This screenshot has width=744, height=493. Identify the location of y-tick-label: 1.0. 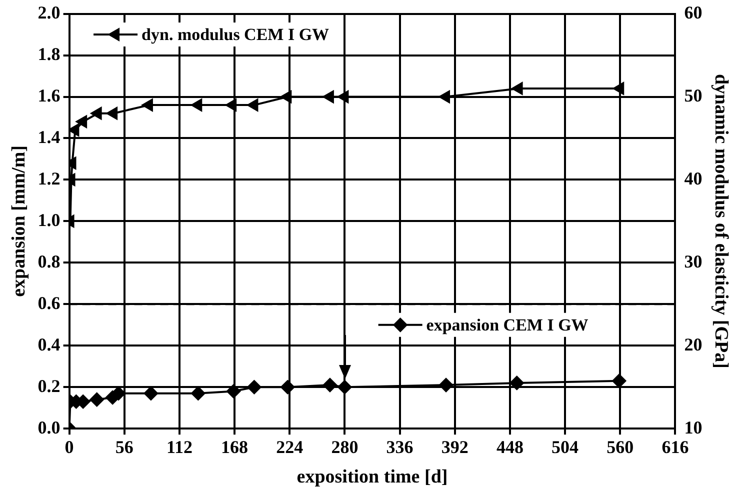
(49, 220).